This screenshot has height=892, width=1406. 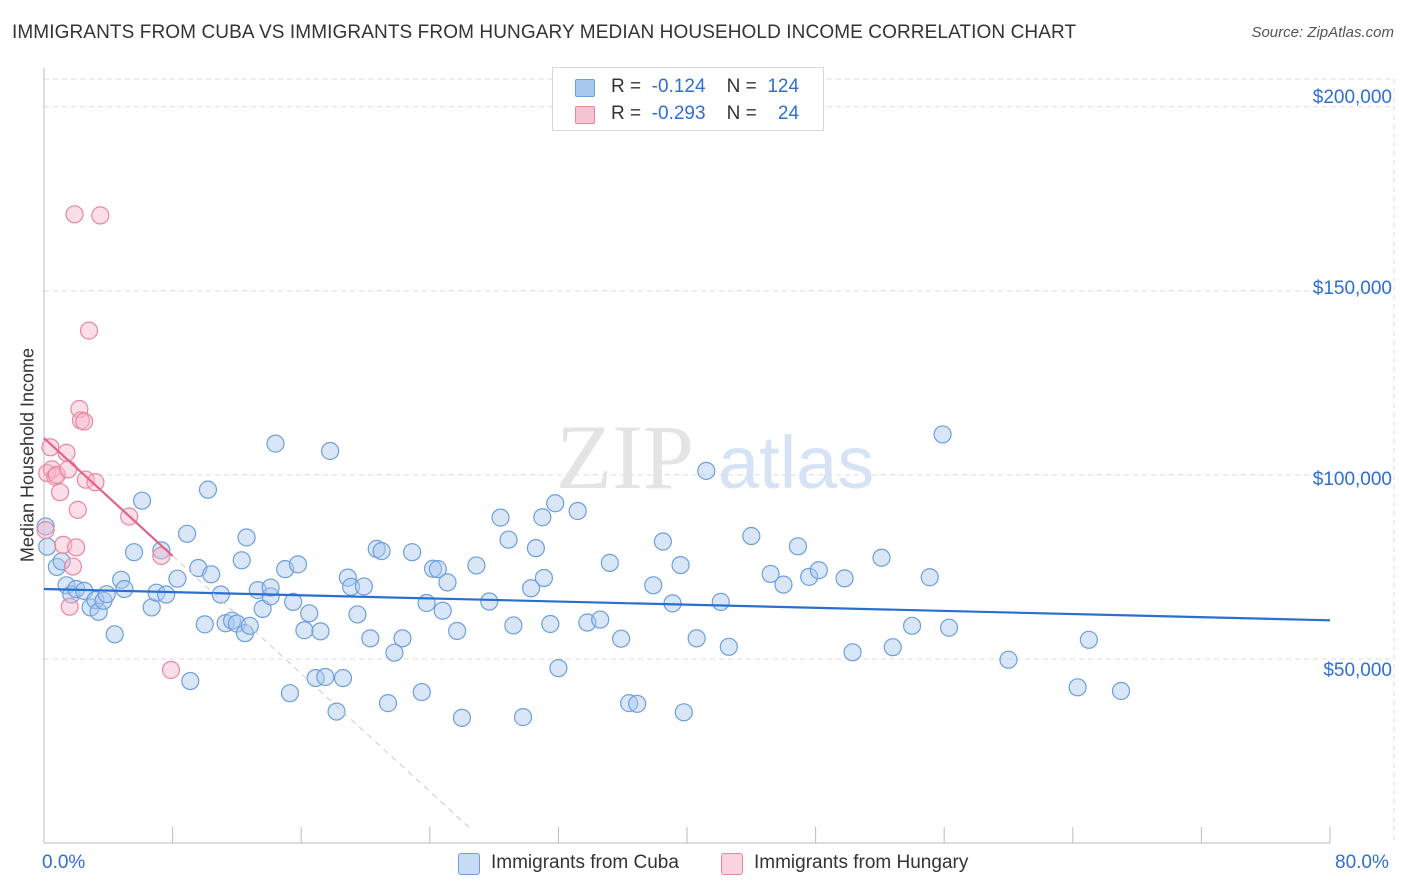 What do you see at coordinates (1352, 288) in the screenshot?
I see `y-tick-label: $150,000` at bounding box center [1352, 288].